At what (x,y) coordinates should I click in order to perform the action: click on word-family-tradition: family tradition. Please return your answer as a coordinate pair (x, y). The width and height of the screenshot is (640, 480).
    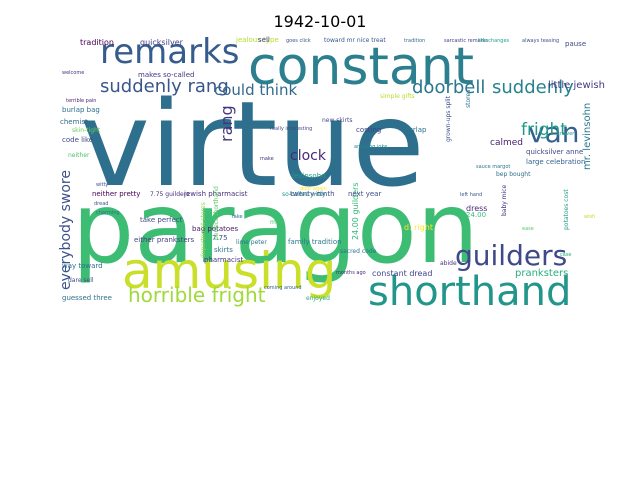
    Looking at the image, I should click on (315, 242).